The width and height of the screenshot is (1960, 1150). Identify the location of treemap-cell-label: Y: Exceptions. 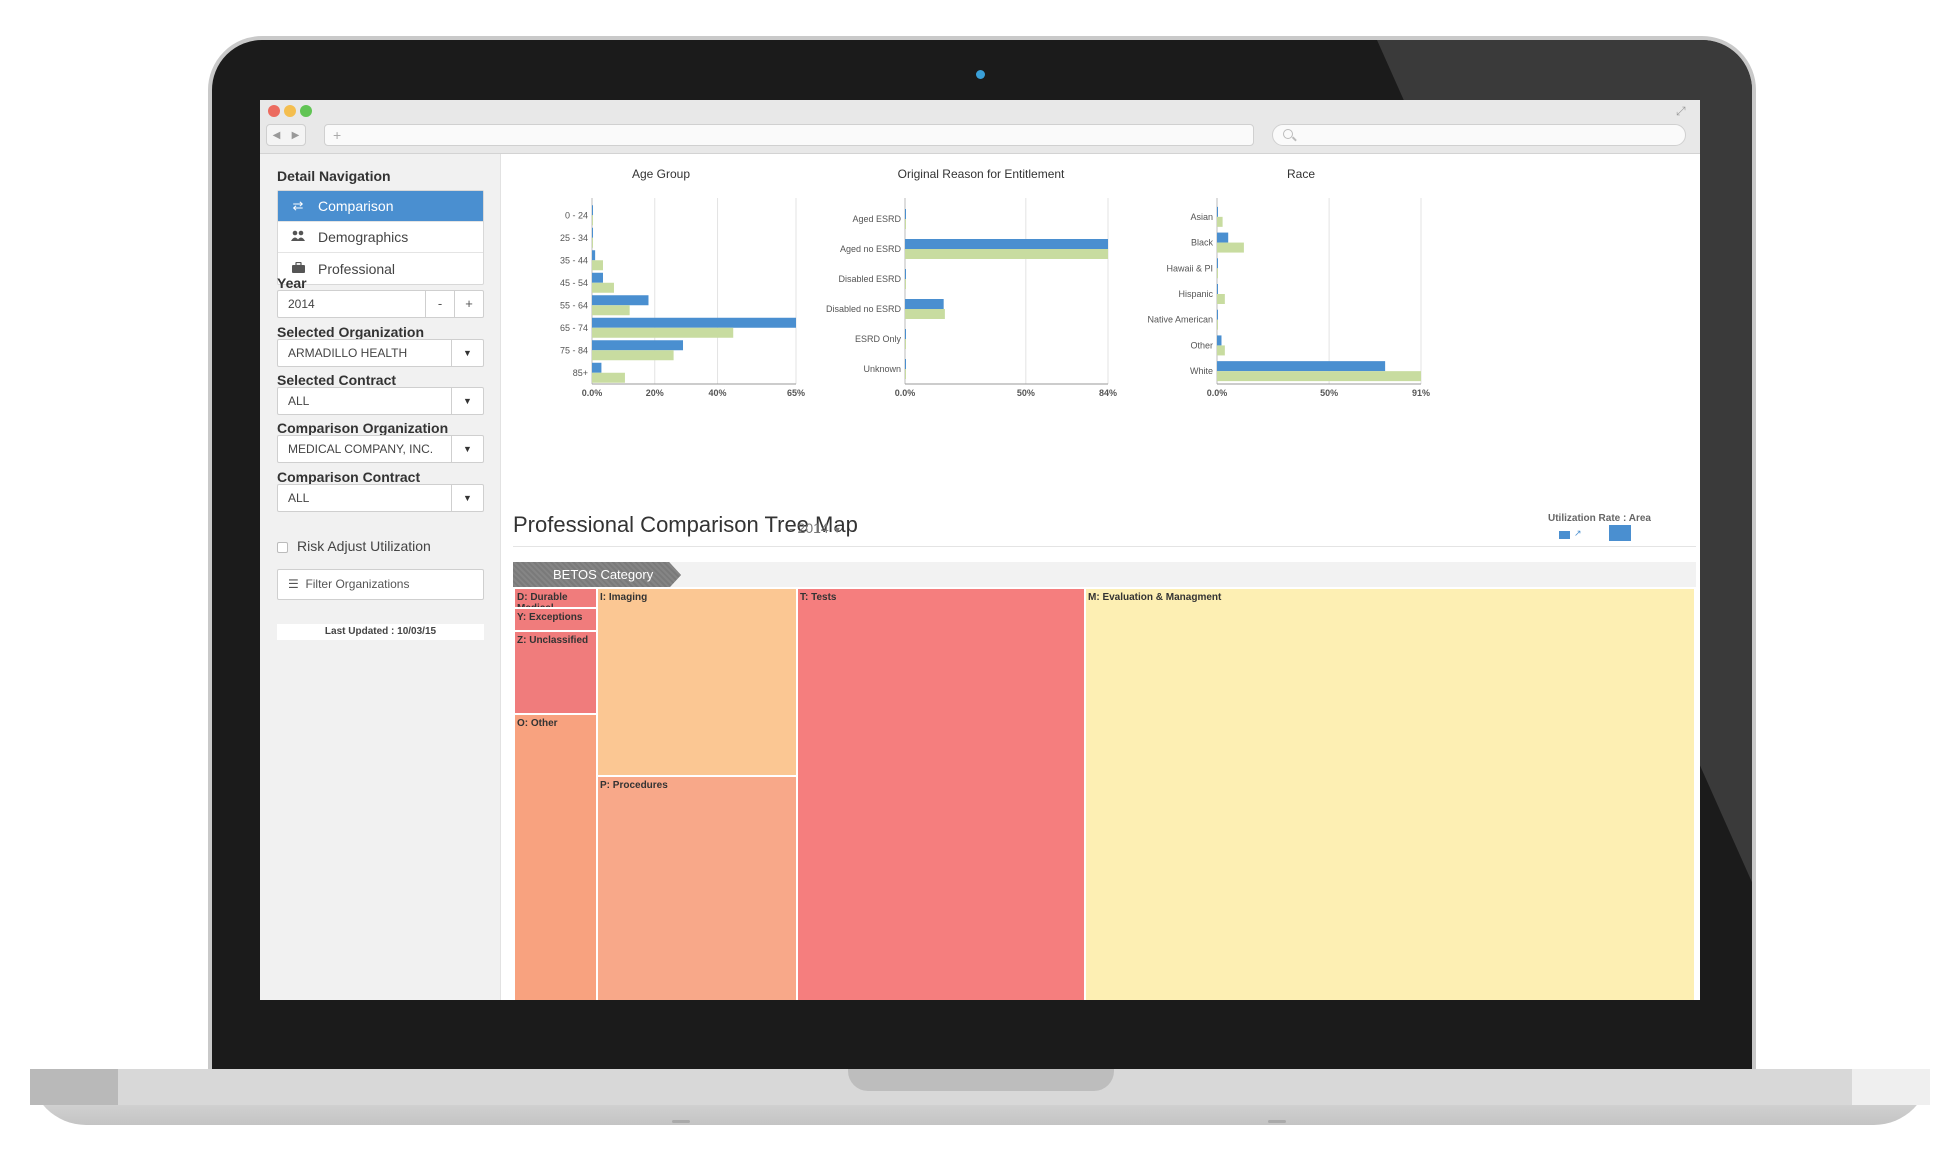
(550, 617).